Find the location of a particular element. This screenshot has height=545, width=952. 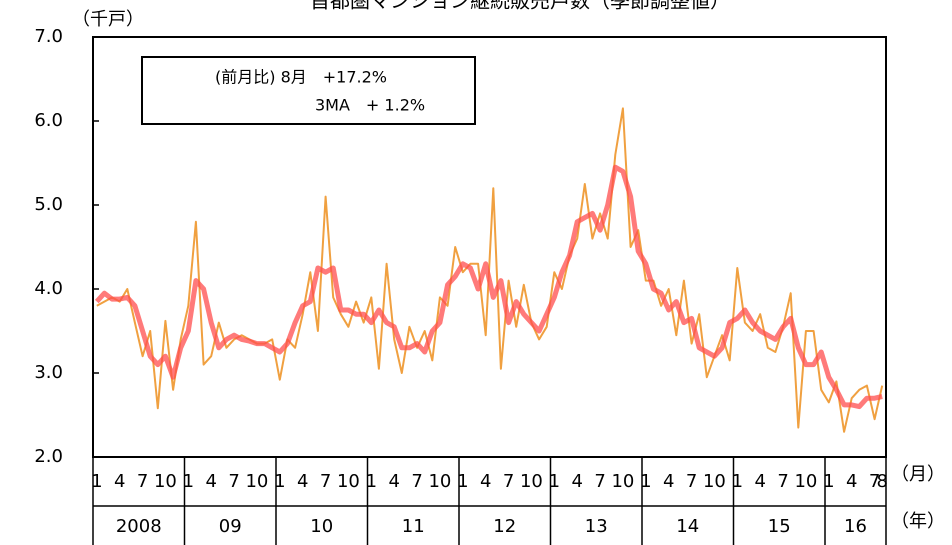

group-unit: （年） is located at coordinates (918, 521).